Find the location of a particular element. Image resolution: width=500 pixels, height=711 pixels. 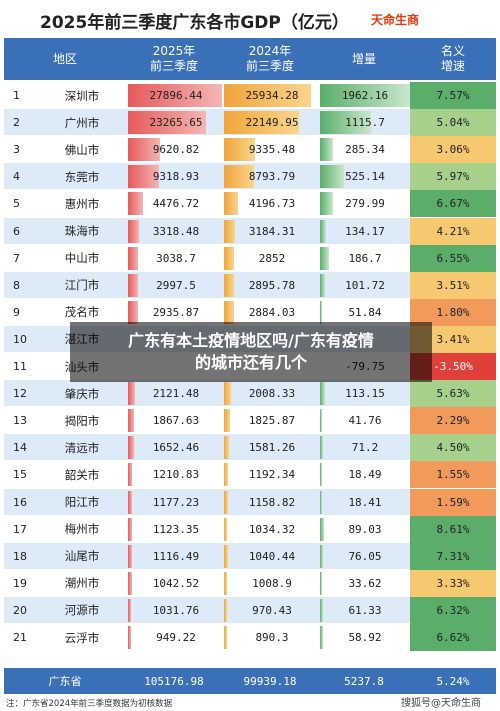

value-2025: 1177.23 is located at coordinates (176, 502).